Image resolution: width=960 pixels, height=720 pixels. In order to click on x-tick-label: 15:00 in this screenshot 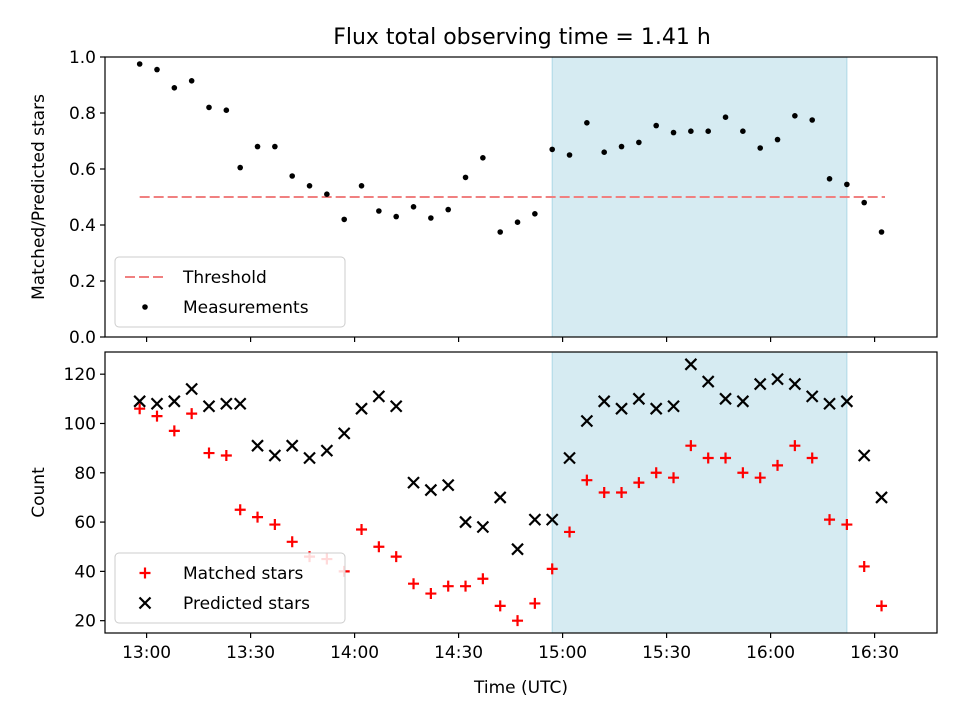, I will do `click(562, 653)`.